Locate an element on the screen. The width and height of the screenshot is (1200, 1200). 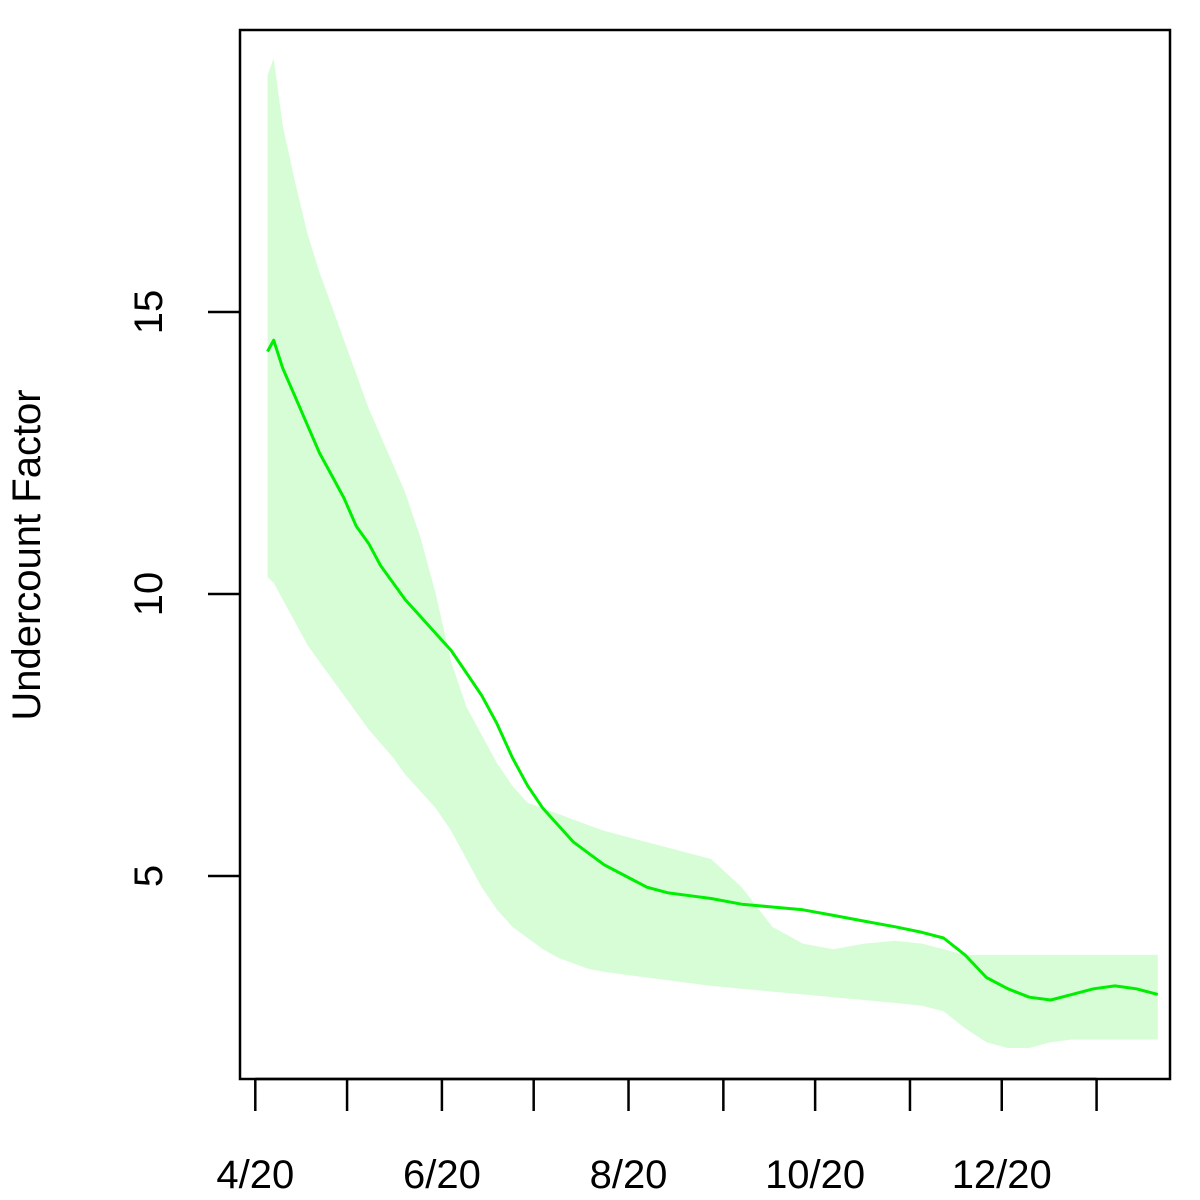
x-tick-label: 8/20 is located at coordinates (629, 1175).